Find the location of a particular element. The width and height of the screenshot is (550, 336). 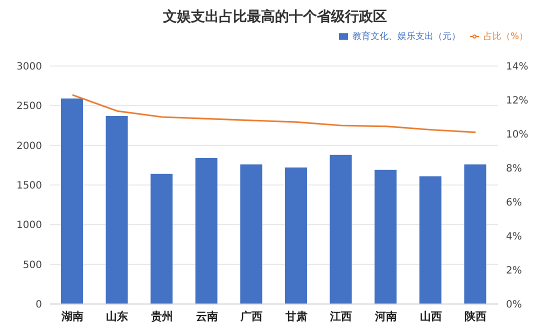

x-tick-label: 陕西 is located at coordinates (475, 316).